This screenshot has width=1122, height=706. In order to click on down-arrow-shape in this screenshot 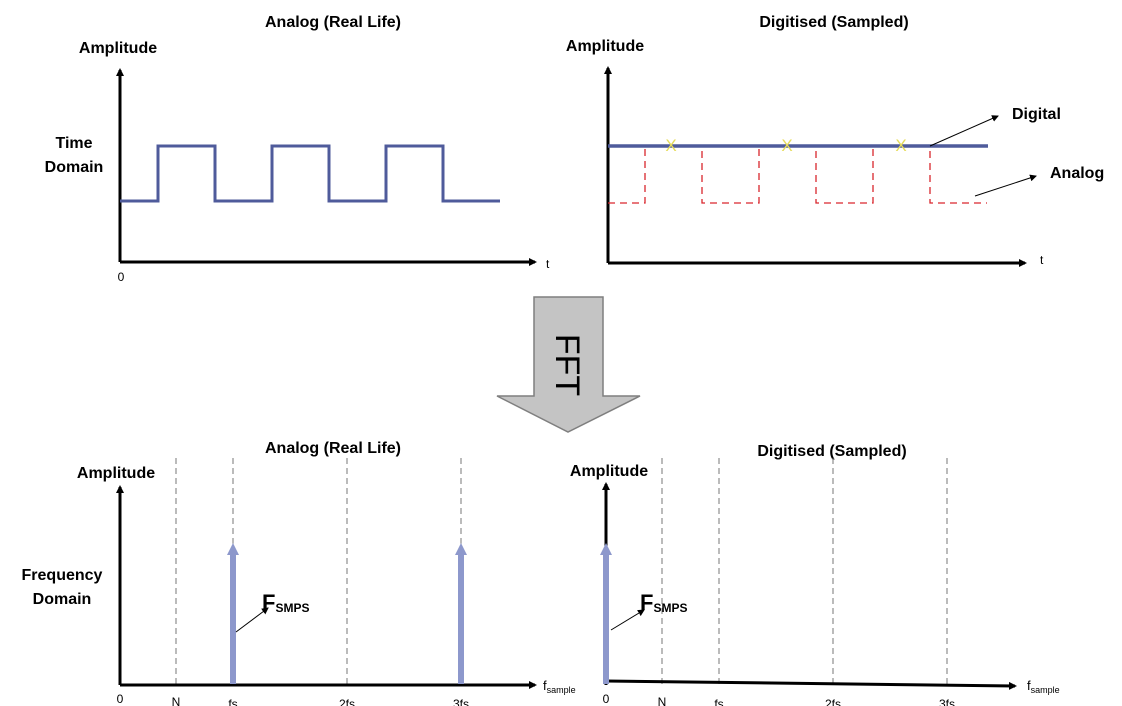, I will do `click(568, 364)`.